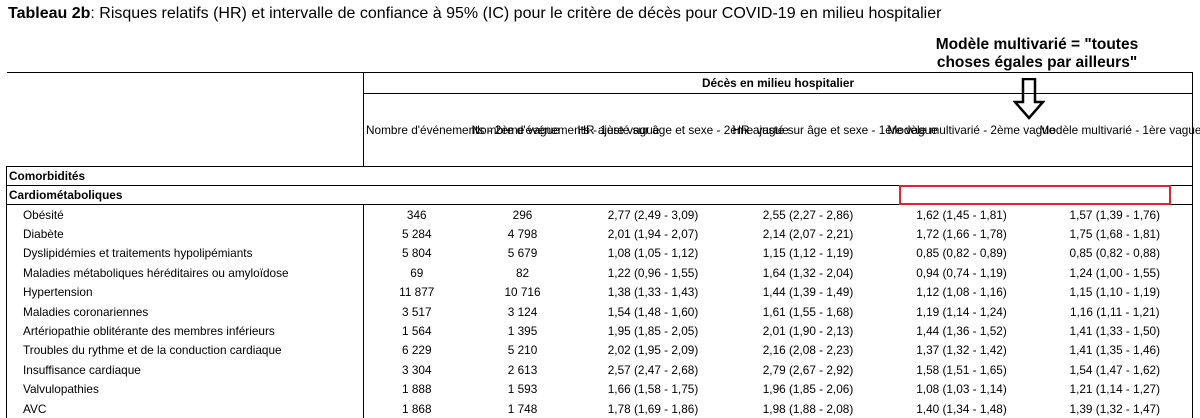 Image resolution: width=1200 pixels, height=418 pixels. Describe the element at coordinates (522, 331) in the screenshot. I see `cell-value: 1 395` at that location.